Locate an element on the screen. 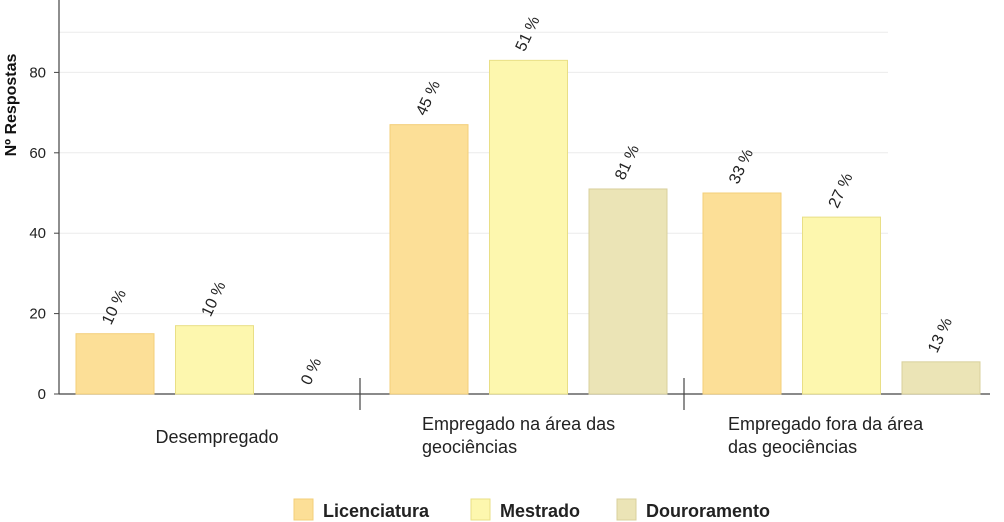 The width and height of the screenshot is (1004, 522). legend: Licenciatura Mestrado Douroramento is located at coordinates (531, 509).